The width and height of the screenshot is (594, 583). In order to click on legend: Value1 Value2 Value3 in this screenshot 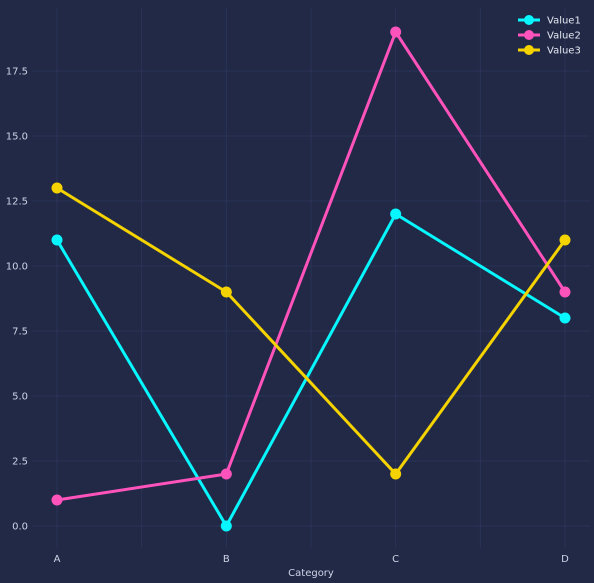, I will do `click(549, 36)`.